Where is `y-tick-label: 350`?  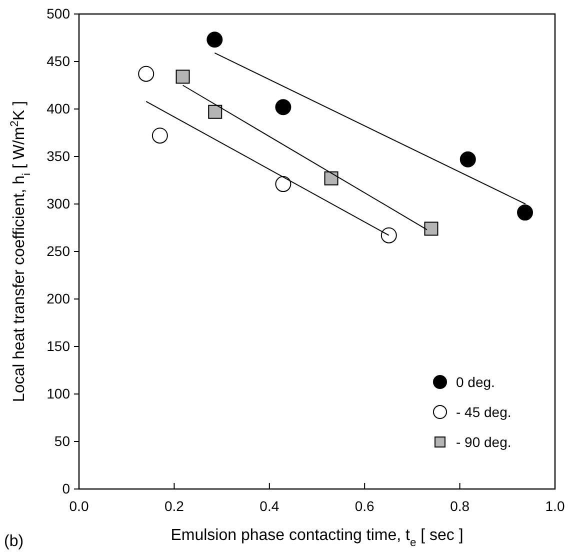 y-tick-label: 350 is located at coordinates (58, 156).